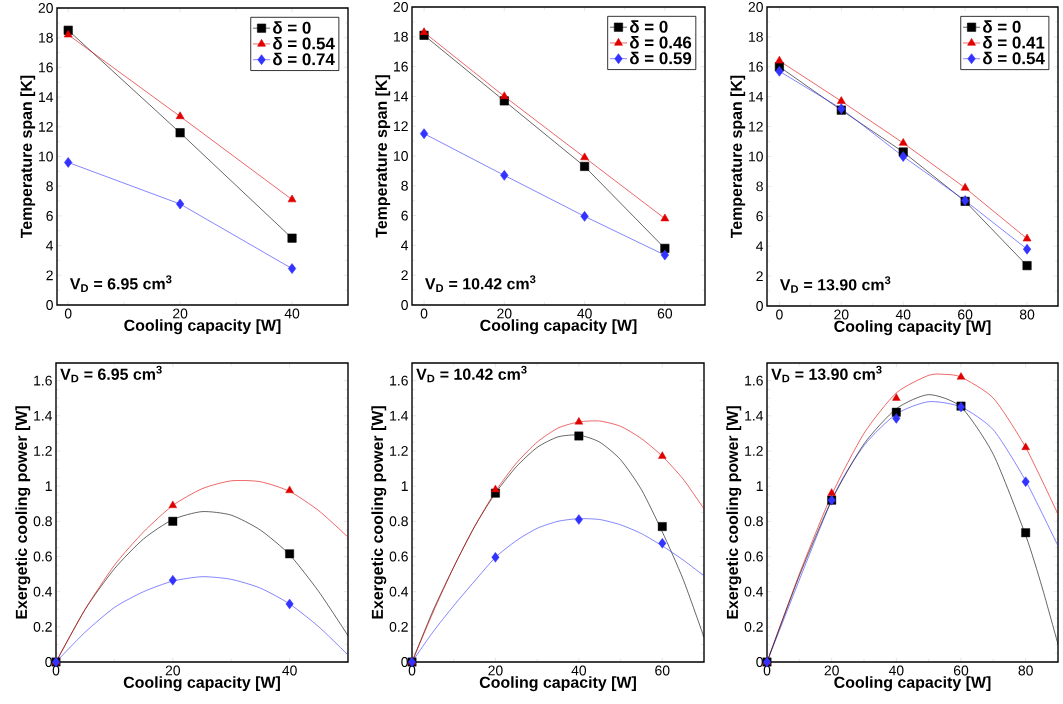 The image size is (1063, 704). Describe the element at coordinates (404, 486) in the screenshot. I see `y-tick-label: 1` at that location.